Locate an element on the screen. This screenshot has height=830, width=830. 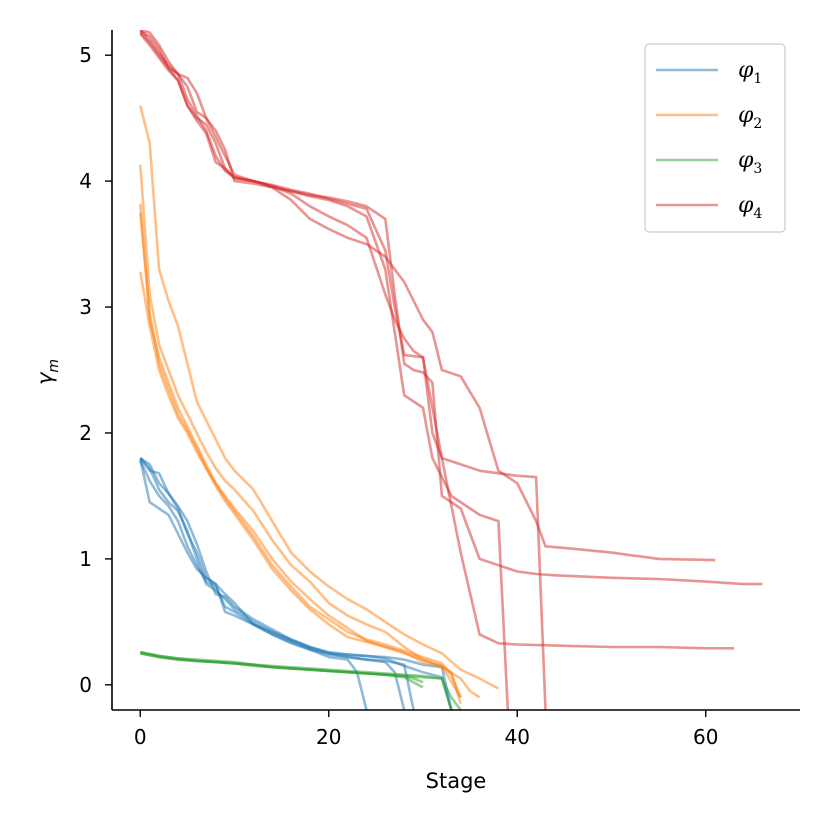
y-tick-label: 3 is located at coordinates (85, 307).